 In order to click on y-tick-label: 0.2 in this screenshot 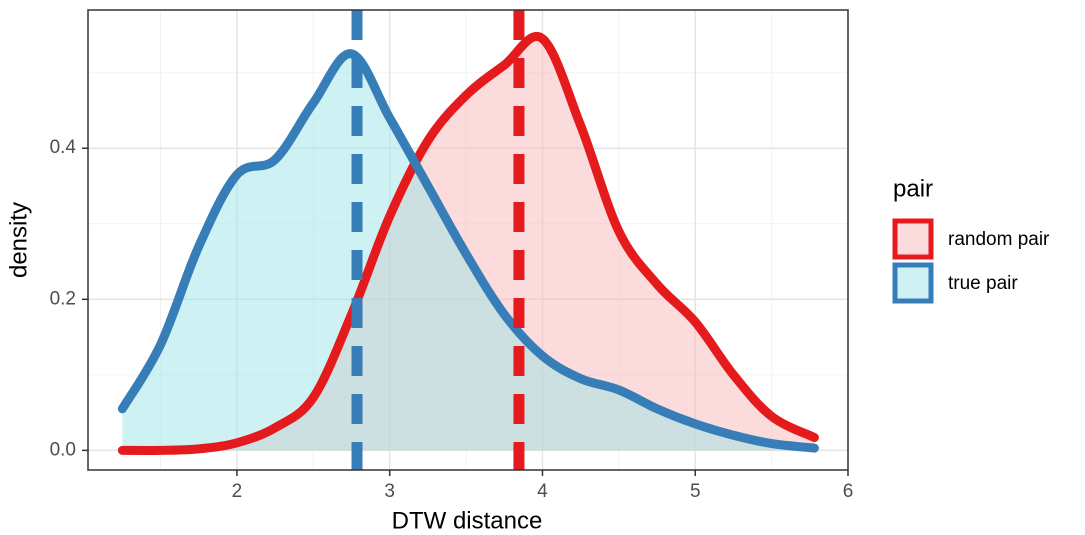, I will do `click(63, 298)`.